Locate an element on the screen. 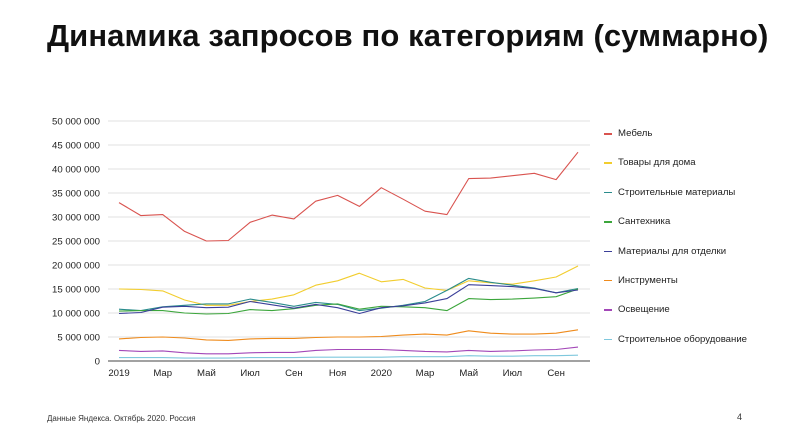 The image size is (794, 437). legend-item: Строительные материалы is located at coordinates (694, 201).